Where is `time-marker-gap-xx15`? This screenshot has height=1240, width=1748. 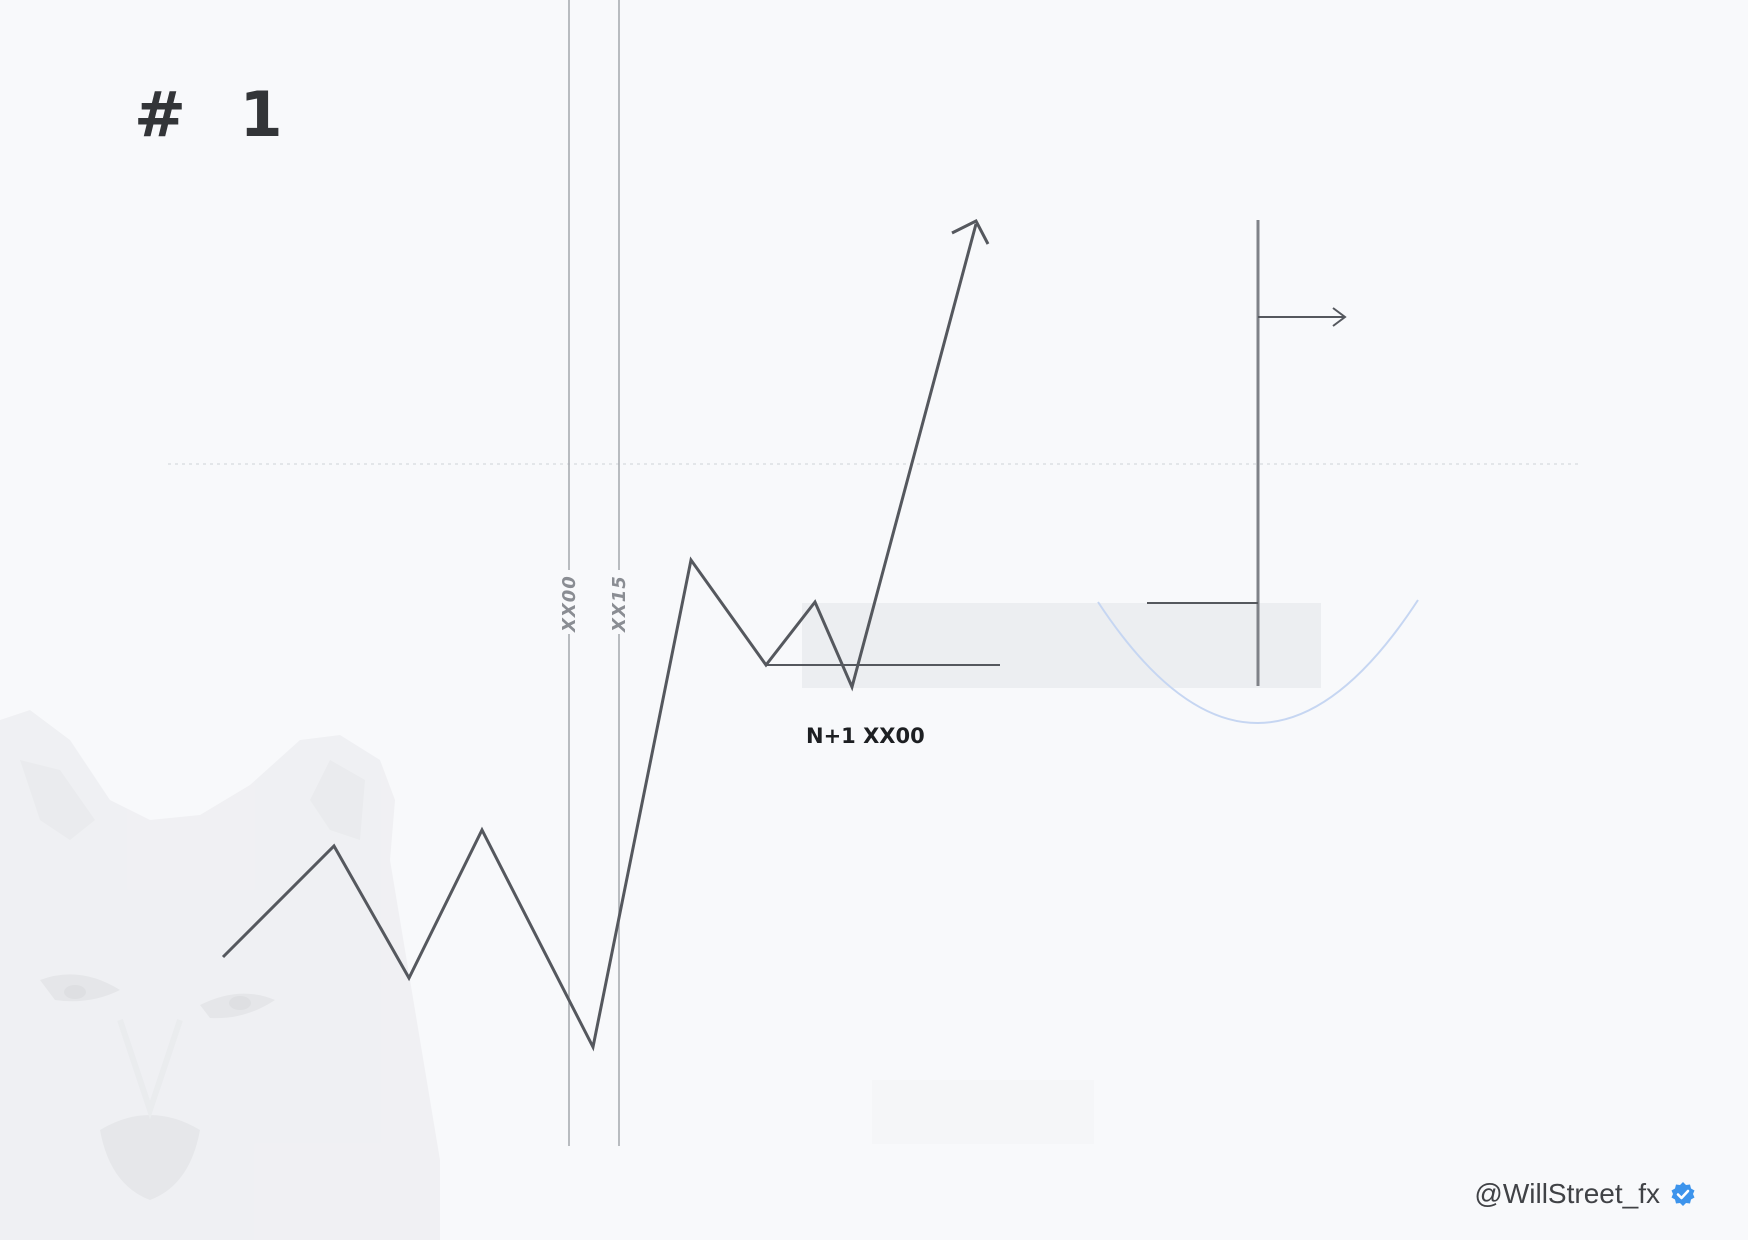 time-marker-gap-xx15 is located at coordinates (619, 602).